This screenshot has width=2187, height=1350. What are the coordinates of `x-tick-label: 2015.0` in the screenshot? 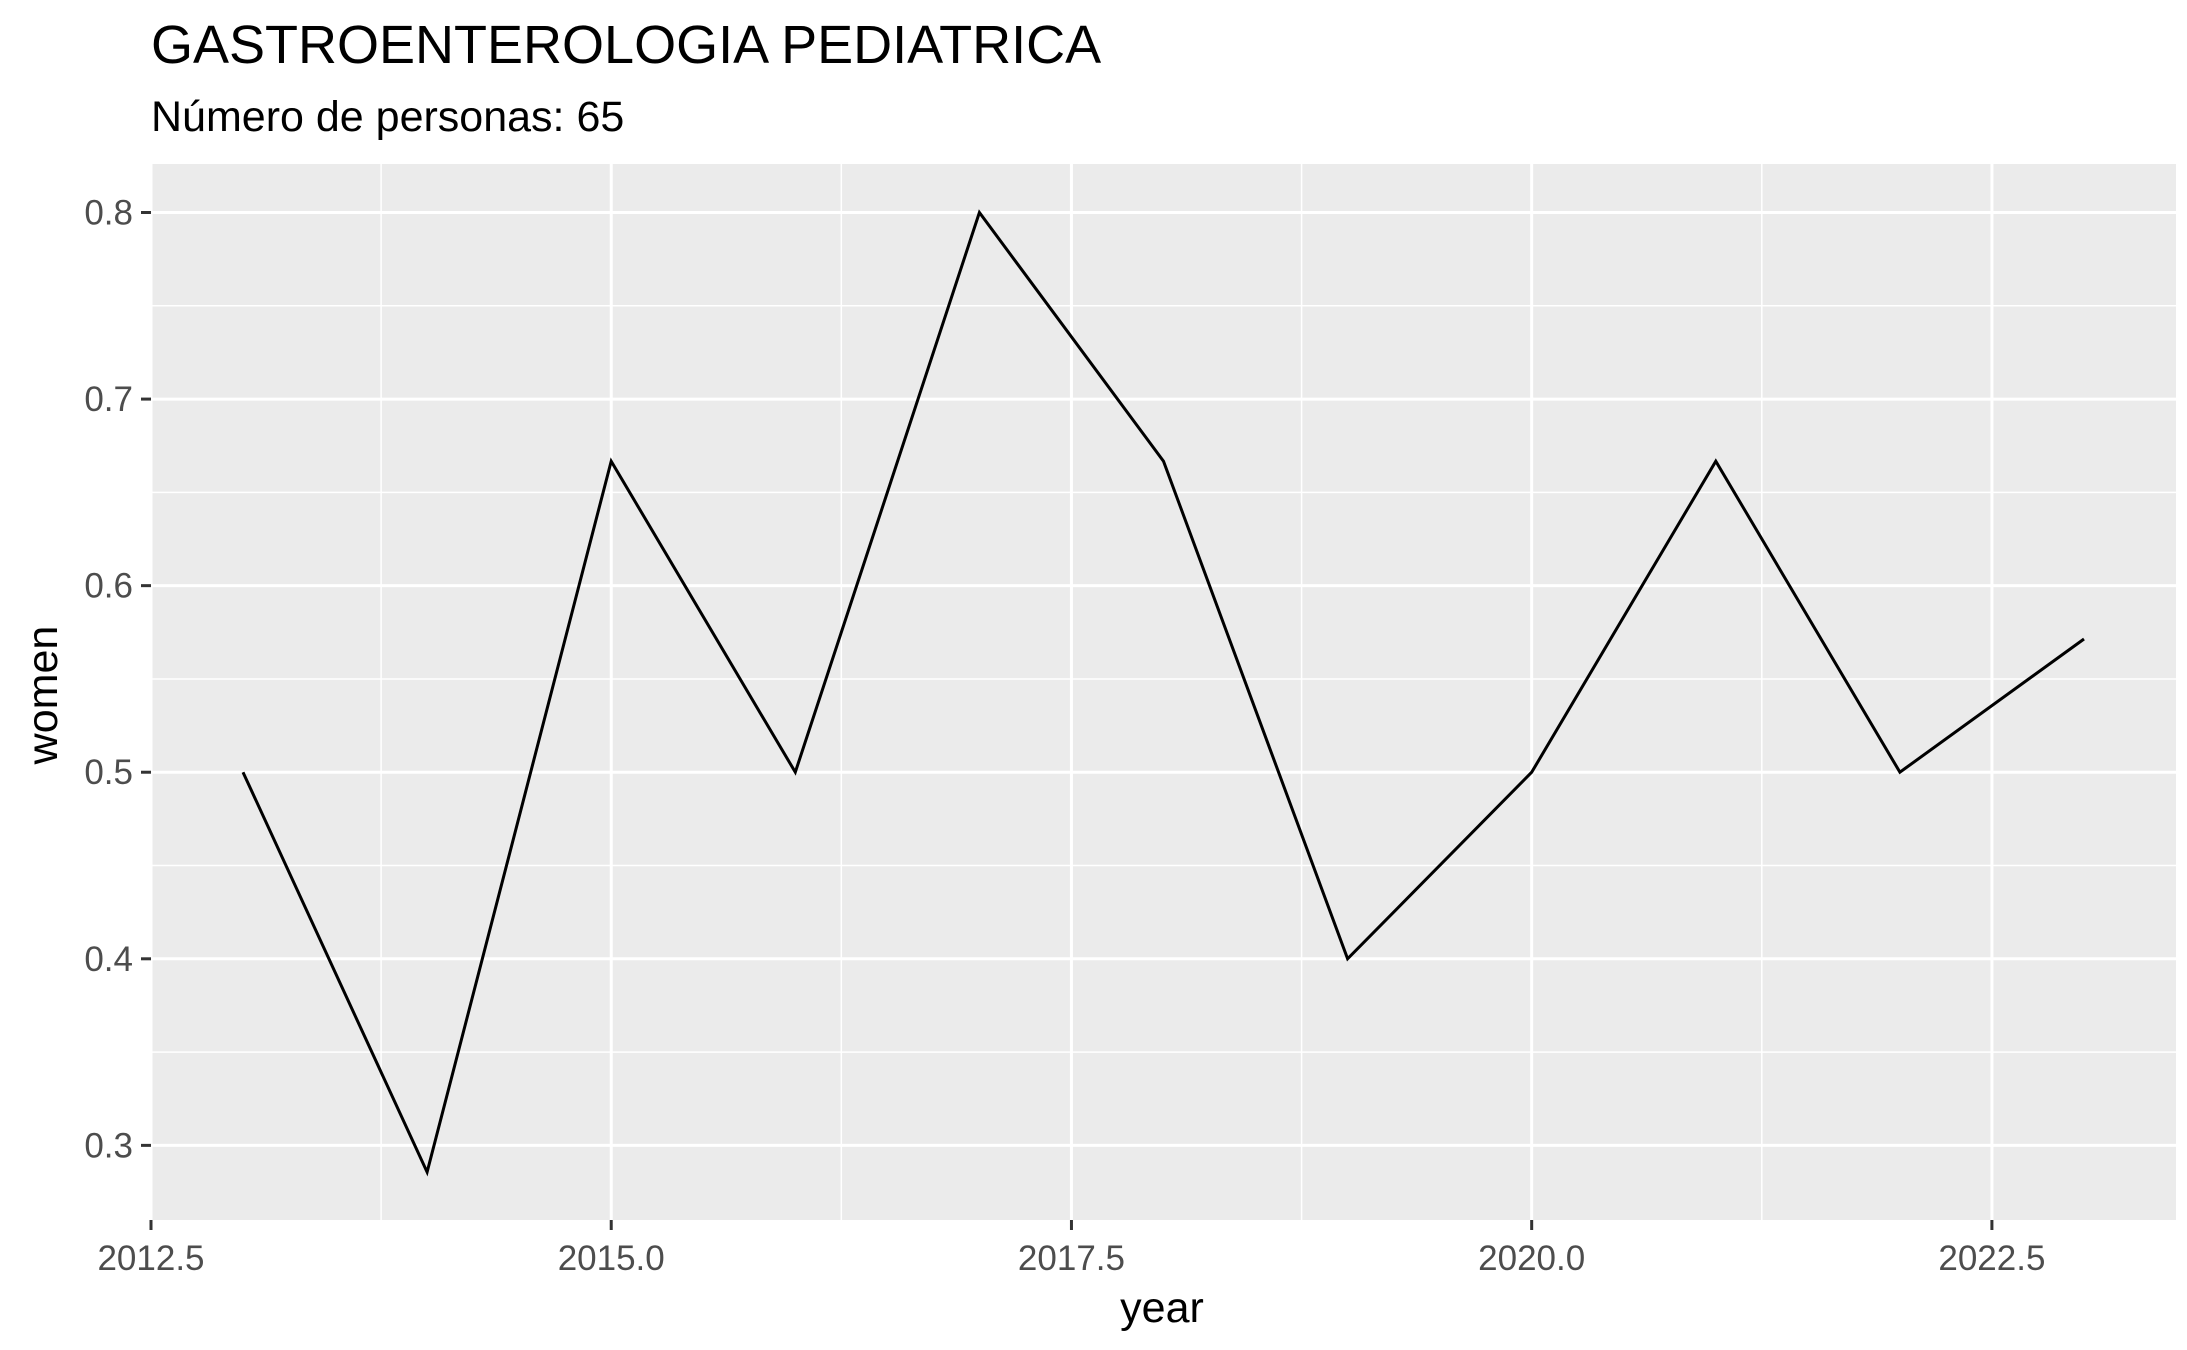 It's located at (611, 1258).